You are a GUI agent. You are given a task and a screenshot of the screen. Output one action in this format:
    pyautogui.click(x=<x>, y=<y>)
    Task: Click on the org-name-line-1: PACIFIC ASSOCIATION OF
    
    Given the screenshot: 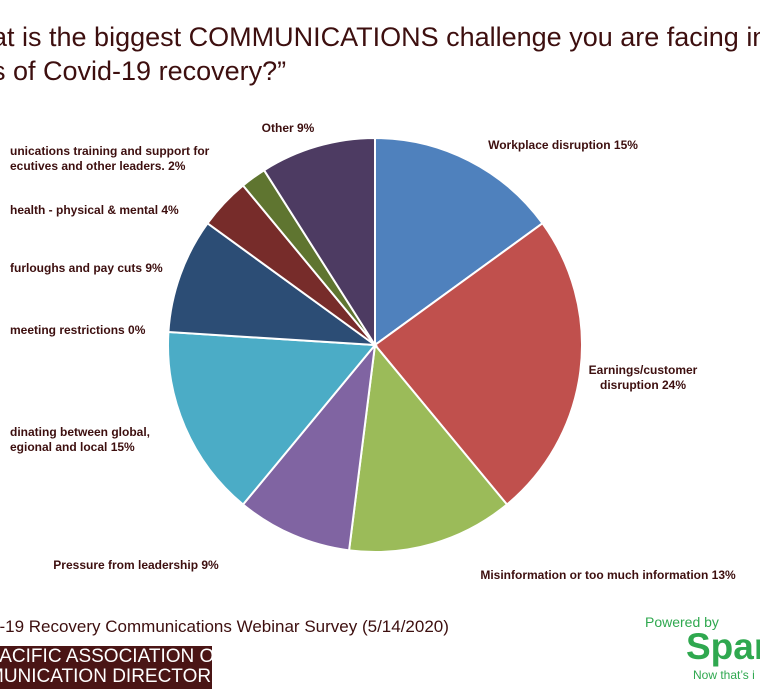 What is the action you would take?
    pyautogui.click(x=106, y=656)
    